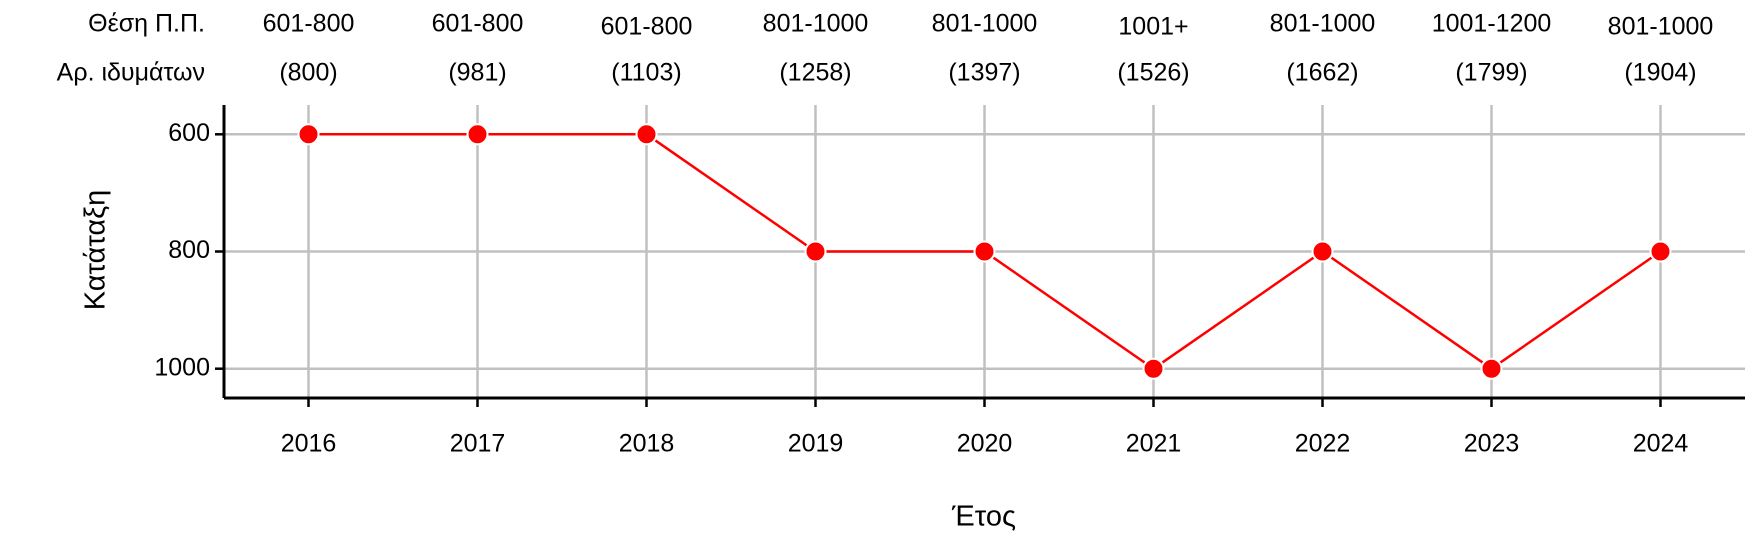 The height and width of the screenshot is (554, 1762). Describe the element at coordinates (478, 444) in the screenshot. I see `x-tick-label: 2017` at that location.